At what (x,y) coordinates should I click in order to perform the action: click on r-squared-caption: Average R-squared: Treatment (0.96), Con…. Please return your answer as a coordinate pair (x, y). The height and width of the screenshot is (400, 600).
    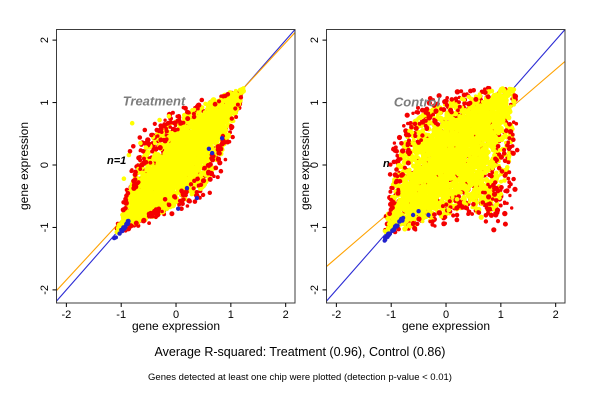
    Looking at the image, I should click on (300, 352).